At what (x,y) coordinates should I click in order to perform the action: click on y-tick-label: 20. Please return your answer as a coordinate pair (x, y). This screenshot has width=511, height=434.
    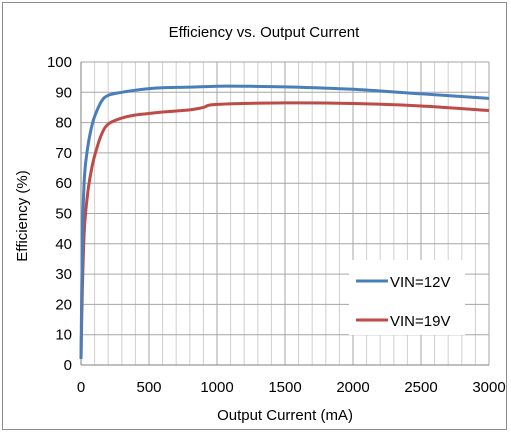
    Looking at the image, I should click on (63, 304).